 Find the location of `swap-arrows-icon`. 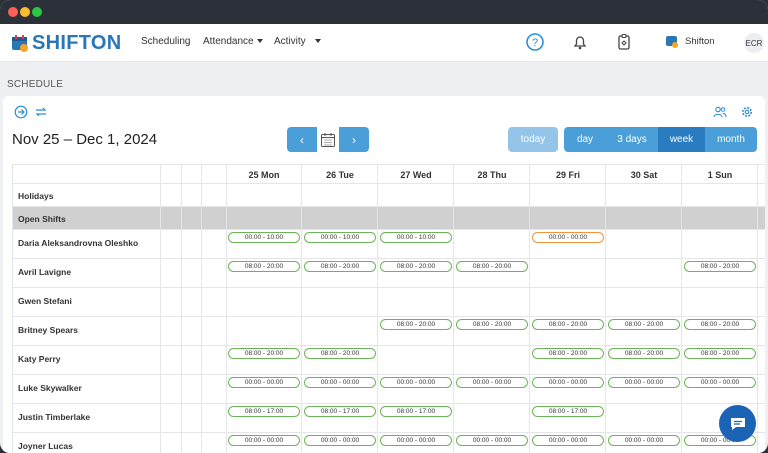

swap-arrows-icon is located at coordinates (41, 112).